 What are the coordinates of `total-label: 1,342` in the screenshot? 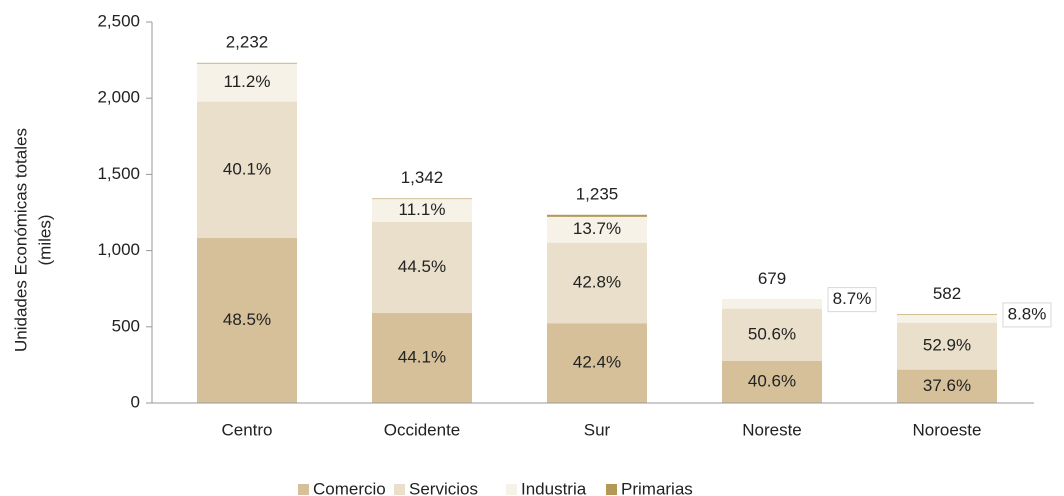 It's located at (422, 177).